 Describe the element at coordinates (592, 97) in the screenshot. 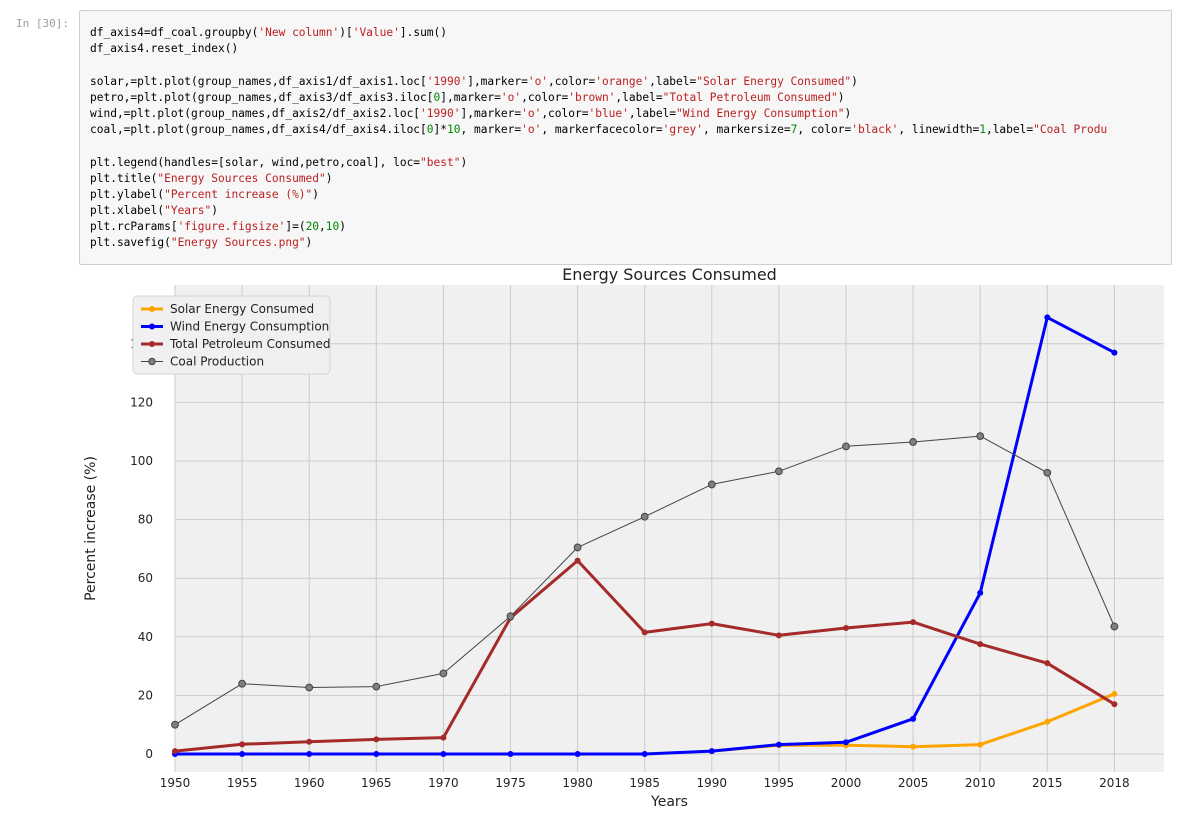

I see `code-string-token: 'brown'` at that location.